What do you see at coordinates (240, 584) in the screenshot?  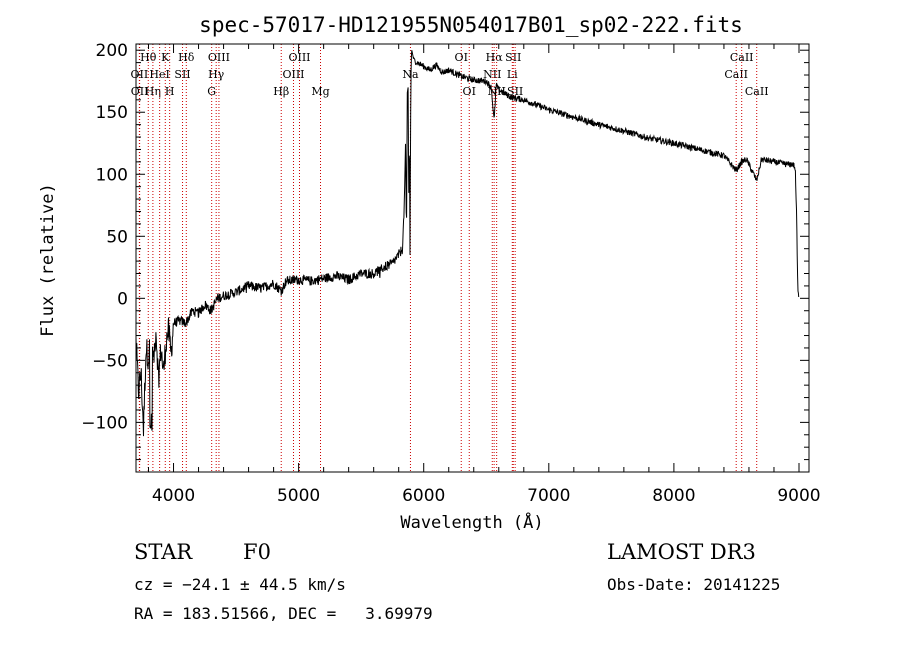 I see `redshift-velocity: cz = −24.1 ± 44.5 km/s` at bounding box center [240, 584].